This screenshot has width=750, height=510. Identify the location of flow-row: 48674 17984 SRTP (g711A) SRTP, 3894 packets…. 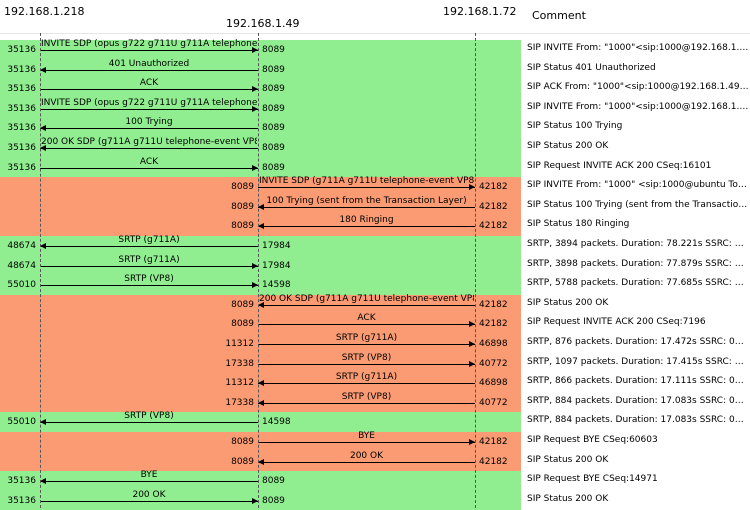
(375, 245).